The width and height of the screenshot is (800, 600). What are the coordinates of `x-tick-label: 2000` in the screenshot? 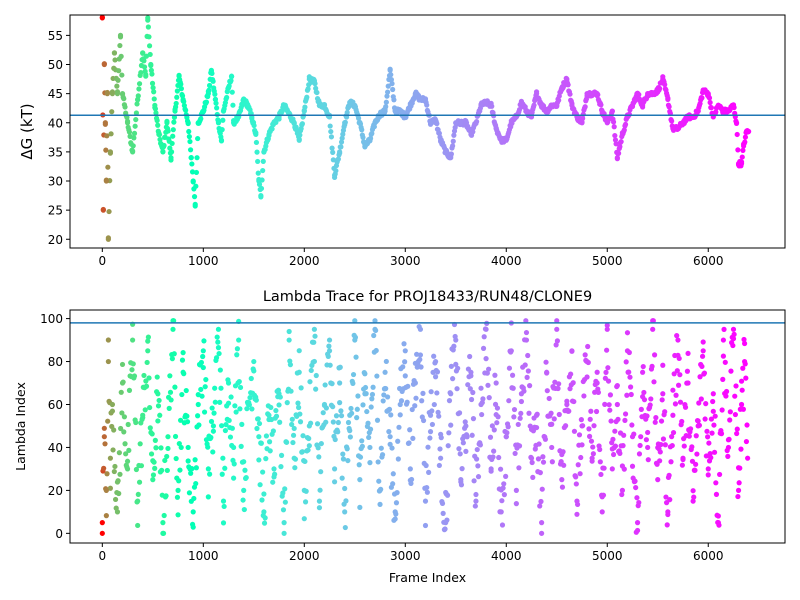 It's located at (304, 261).